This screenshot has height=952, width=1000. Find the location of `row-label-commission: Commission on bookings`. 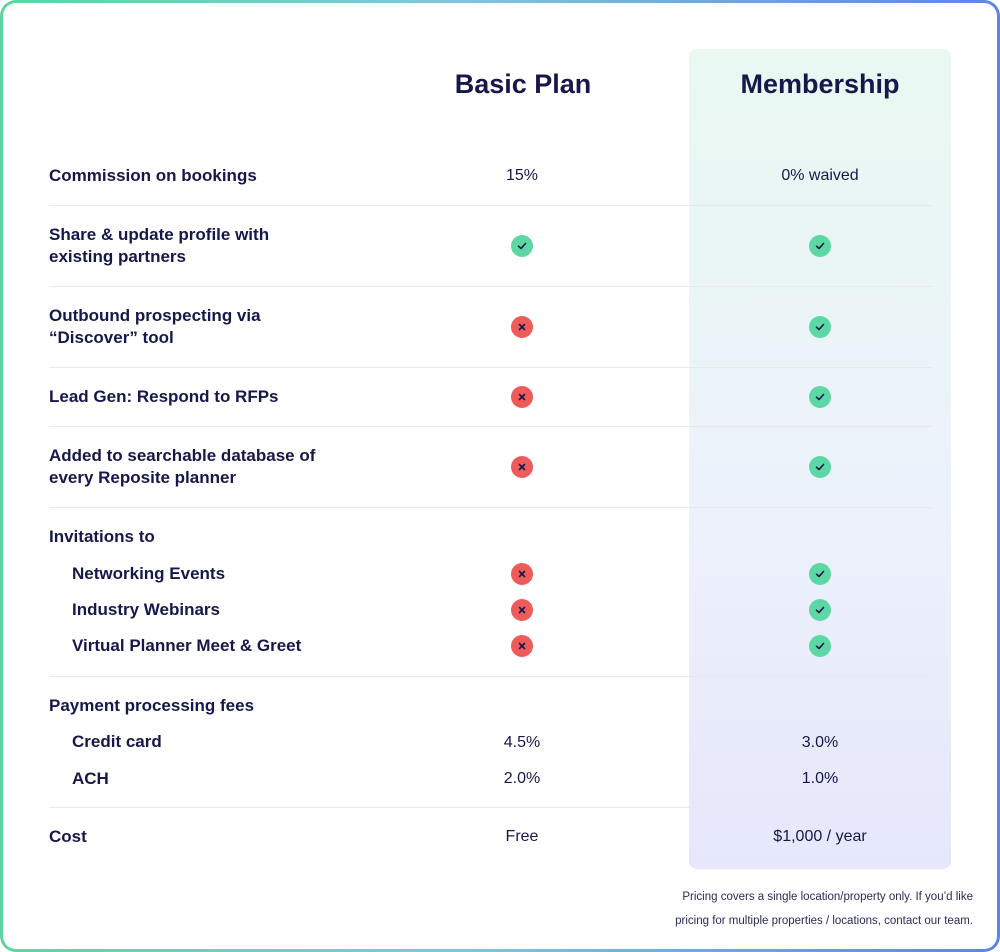

row-label-commission: Commission on bookings is located at coordinates (153, 175).